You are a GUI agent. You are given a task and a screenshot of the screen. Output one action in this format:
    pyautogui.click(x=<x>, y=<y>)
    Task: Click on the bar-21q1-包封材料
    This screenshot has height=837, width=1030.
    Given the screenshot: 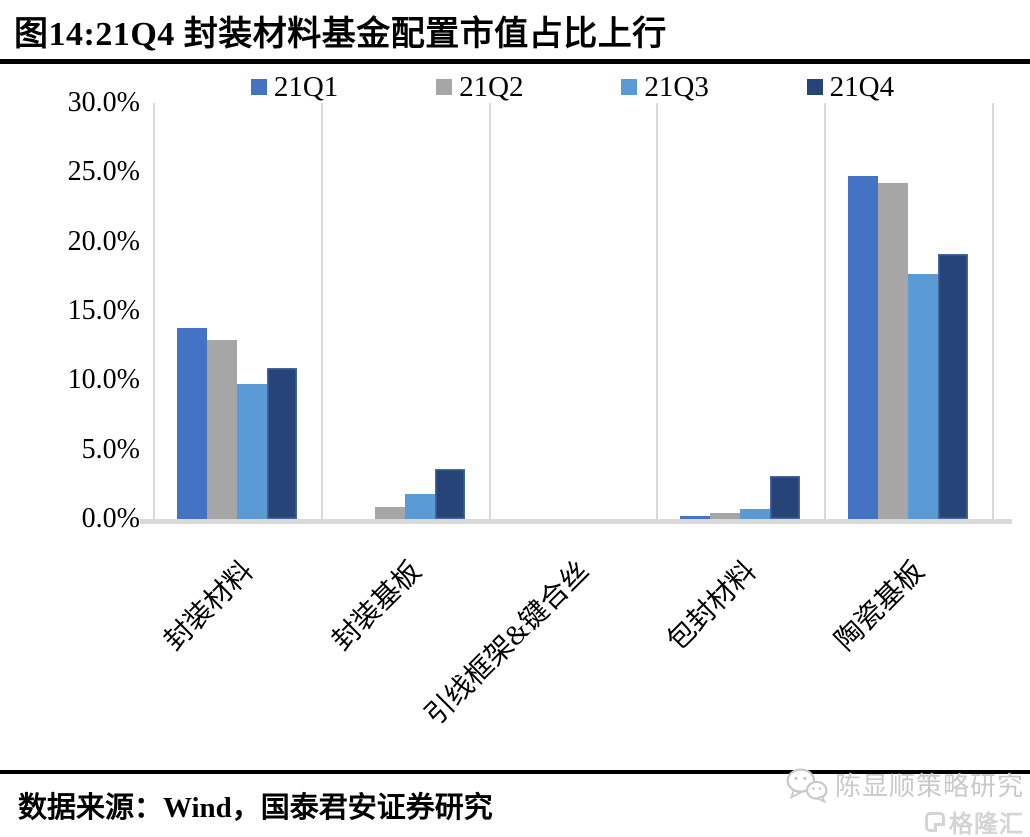 What is the action you would take?
    pyautogui.click(x=695, y=517)
    